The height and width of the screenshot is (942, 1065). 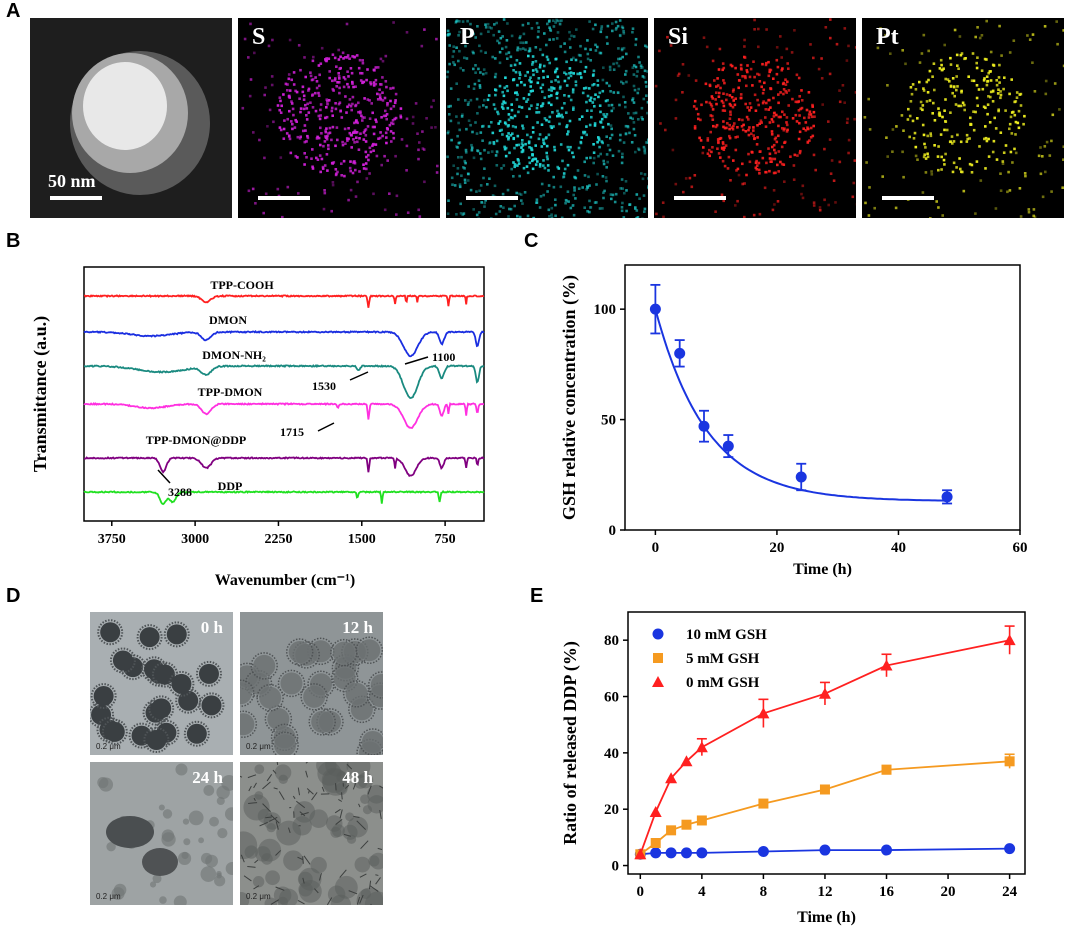 What do you see at coordinates (641, 892) in the screenshot?
I see `x-tick-label: 0` at bounding box center [641, 892].